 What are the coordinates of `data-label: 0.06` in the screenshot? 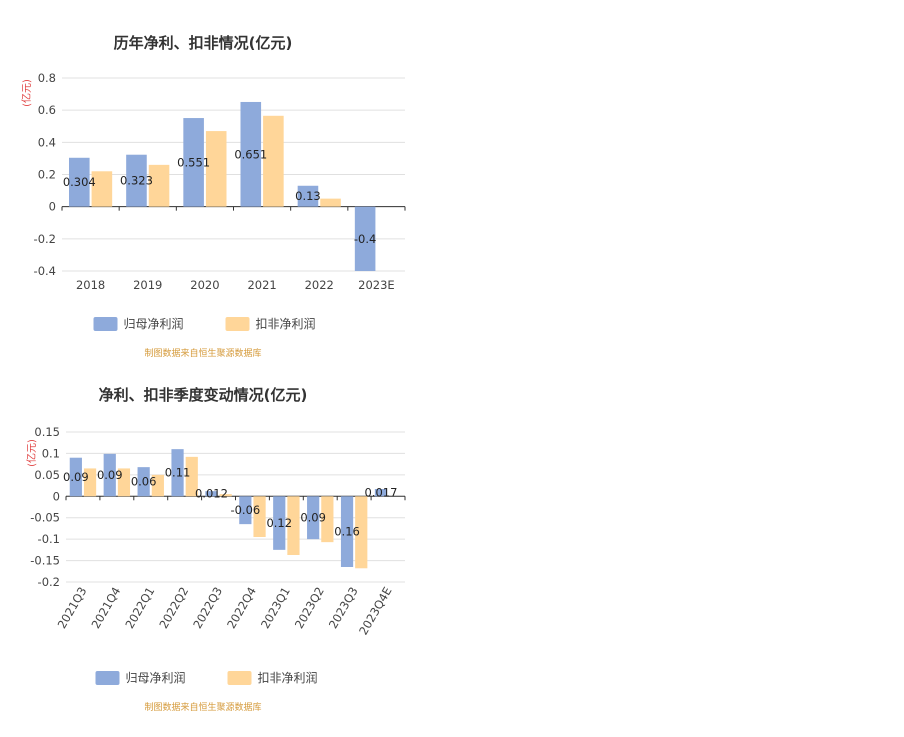 It's located at (144, 482).